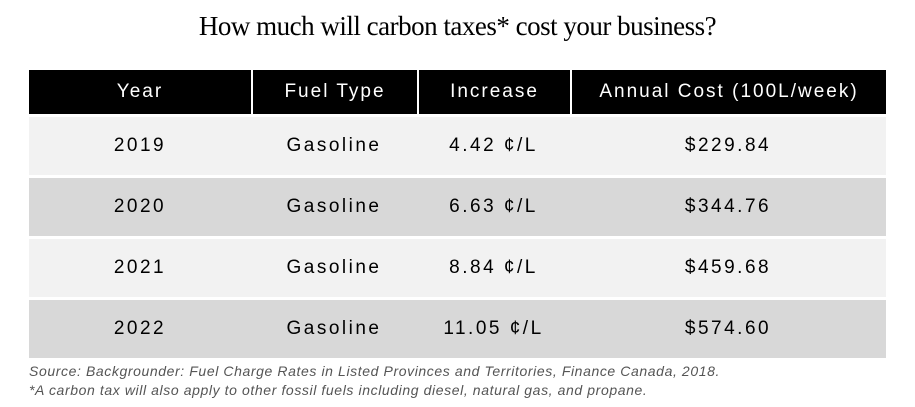 The height and width of the screenshot is (407, 915). Describe the element at coordinates (140, 267) in the screenshot. I see `cell-year: 2021` at that location.